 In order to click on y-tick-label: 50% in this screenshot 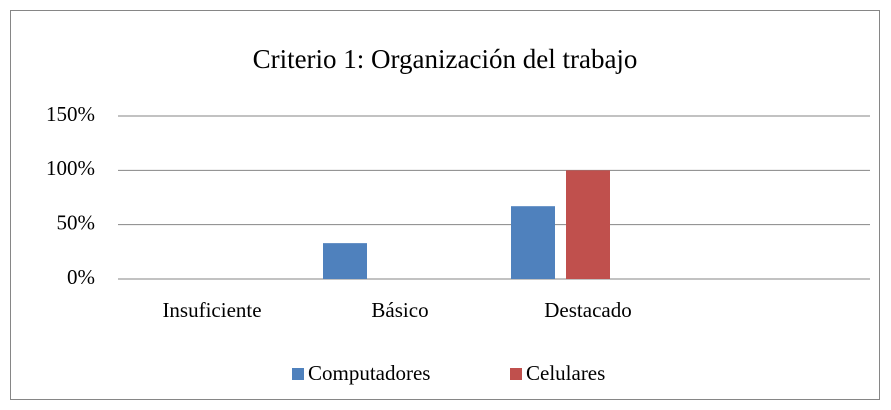, I will do `click(76, 222)`.